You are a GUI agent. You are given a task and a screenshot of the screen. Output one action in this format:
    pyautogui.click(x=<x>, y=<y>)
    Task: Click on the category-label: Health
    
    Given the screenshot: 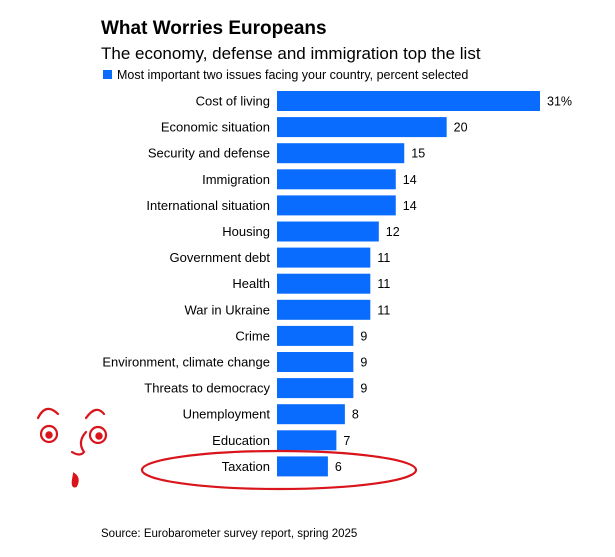 What is the action you would take?
    pyautogui.click(x=251, y=283)
    